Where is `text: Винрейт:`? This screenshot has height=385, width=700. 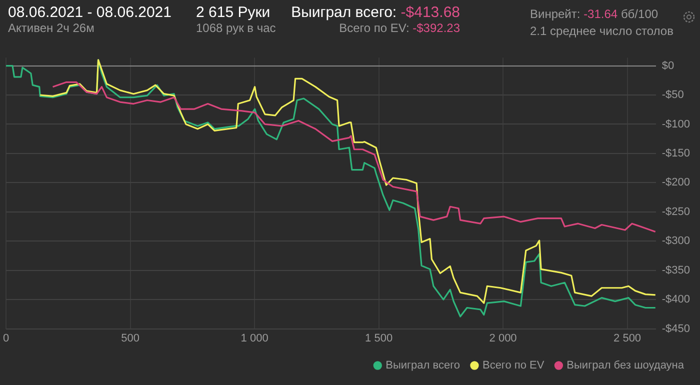
text: Винрейт: is located at coordinates (555, 14).